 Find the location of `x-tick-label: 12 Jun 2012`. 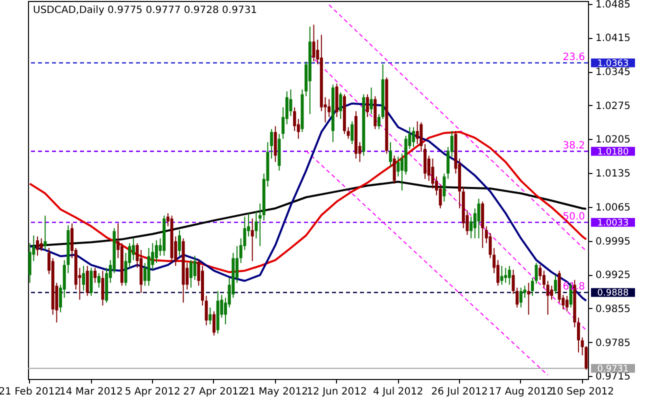

x-tick-label: 12 Jun 2012 is located at coordinates (336, 392).